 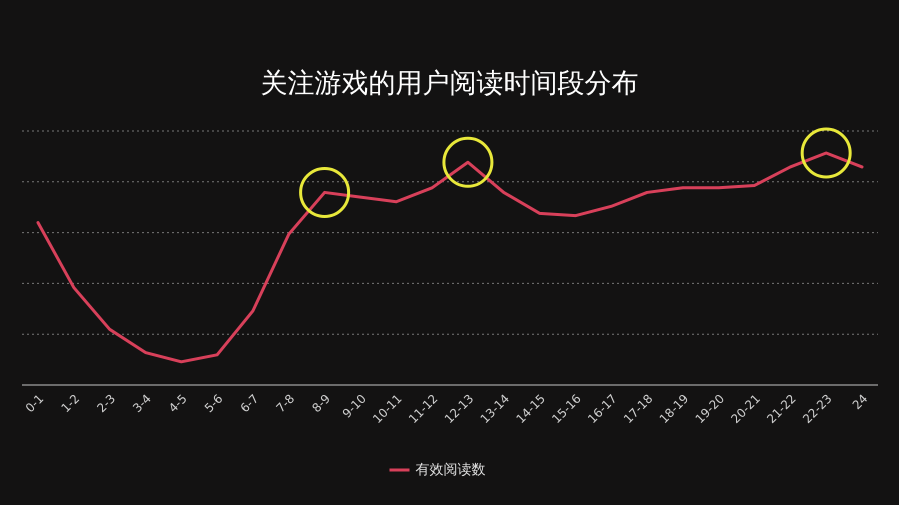 I want to click on x-tick-label: 24, so click(x=860, y=402).